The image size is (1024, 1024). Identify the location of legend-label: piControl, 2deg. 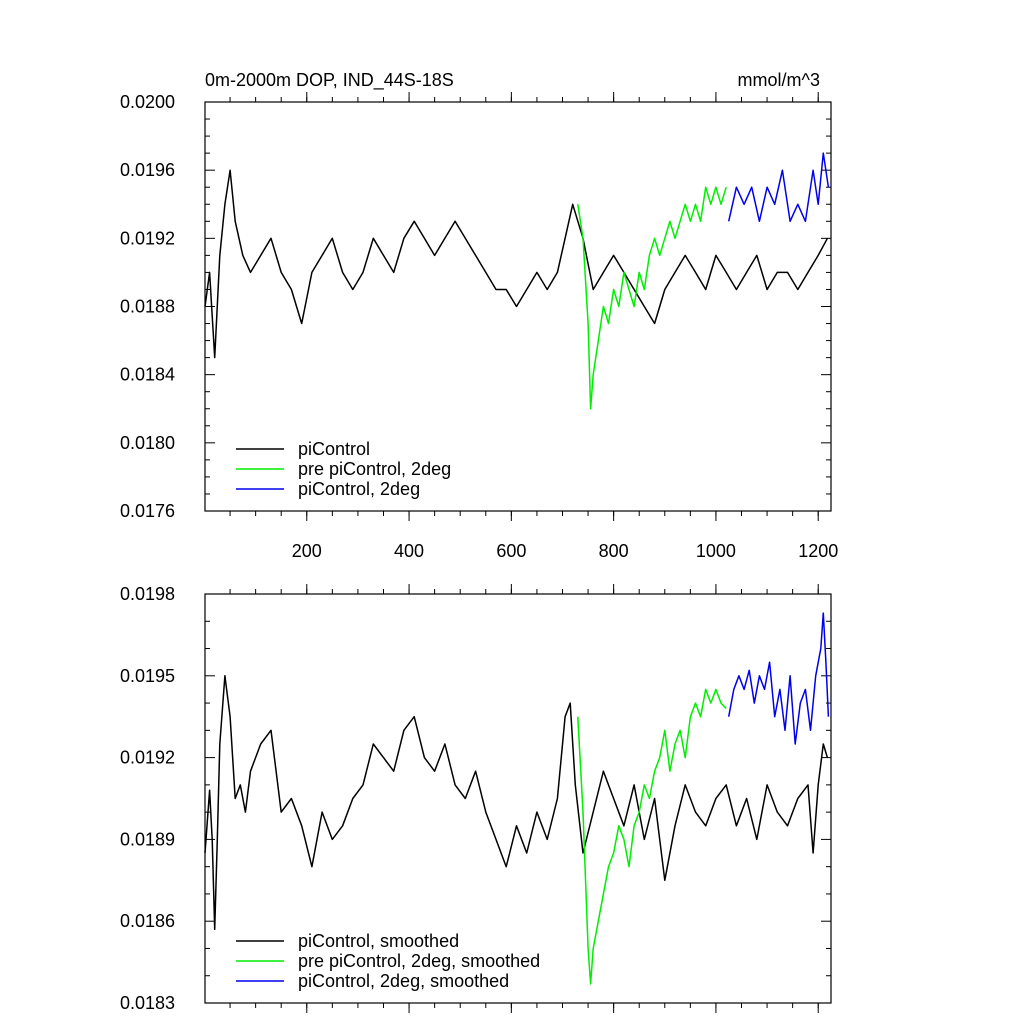
(359, 489).